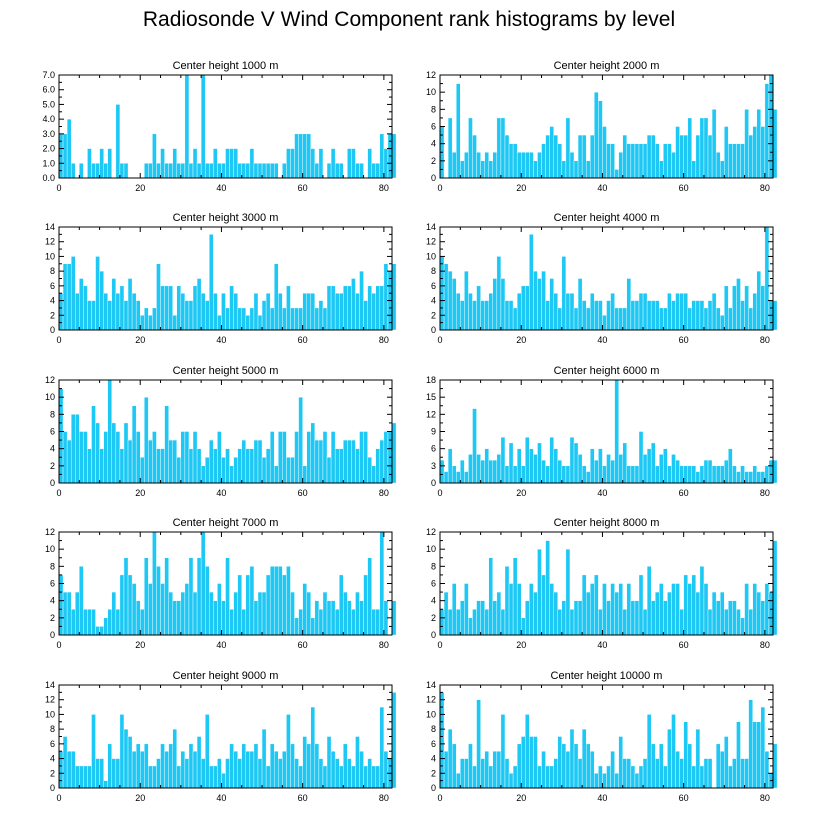 The image size is (818, 824). I want to click on panel-9-xtick-label-80: 80, so click(384, 798).